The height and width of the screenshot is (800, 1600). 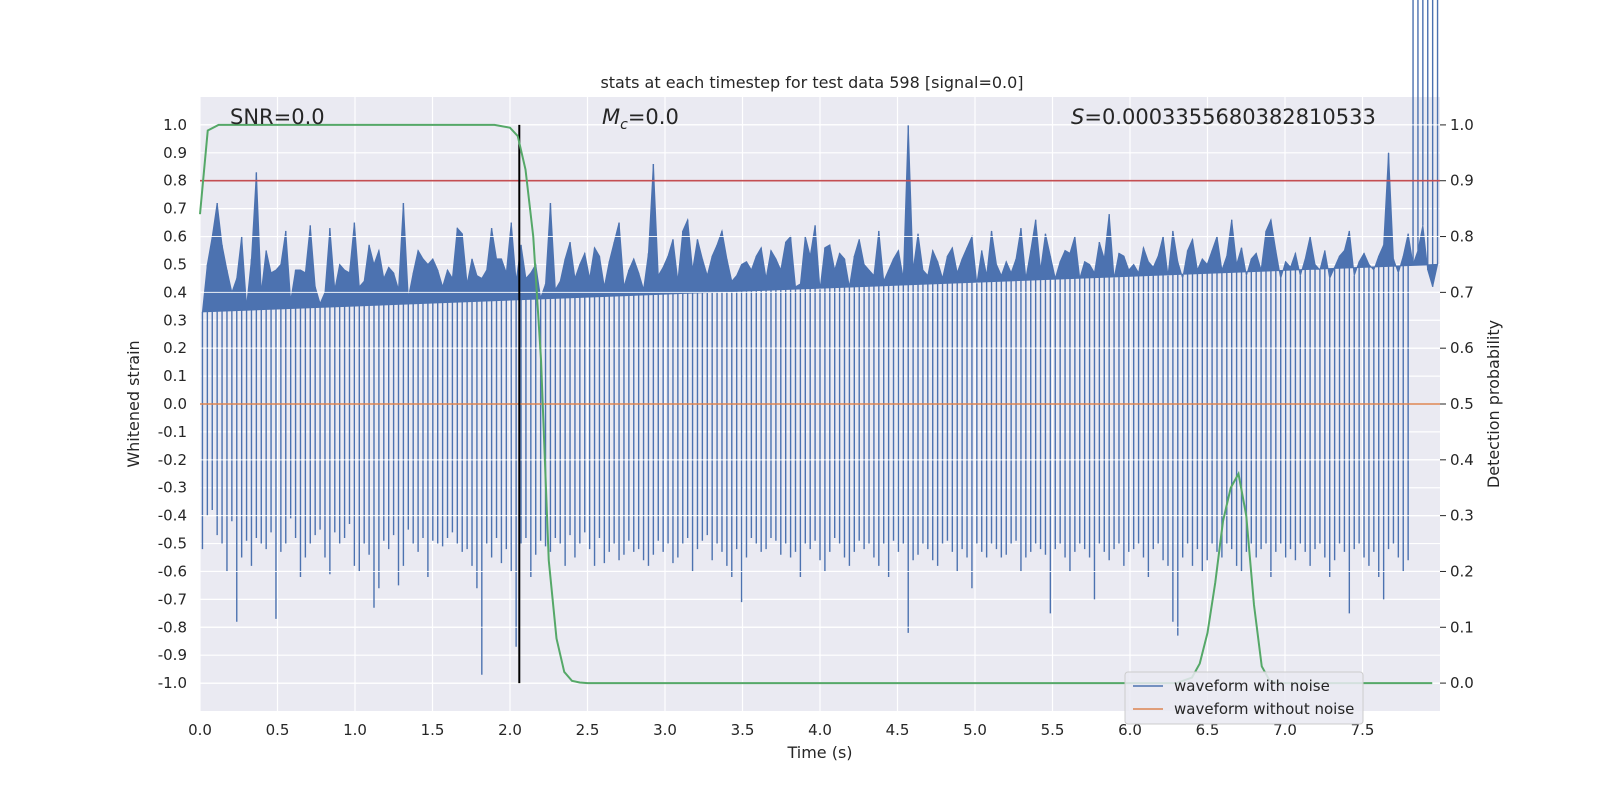 I want to click on right-axis-ticks: 1.0 0.9 0.8 0.7 0.6 0.5 0.4 0.3 0.2 0.1 0.0, so click(x=1457, y=404).